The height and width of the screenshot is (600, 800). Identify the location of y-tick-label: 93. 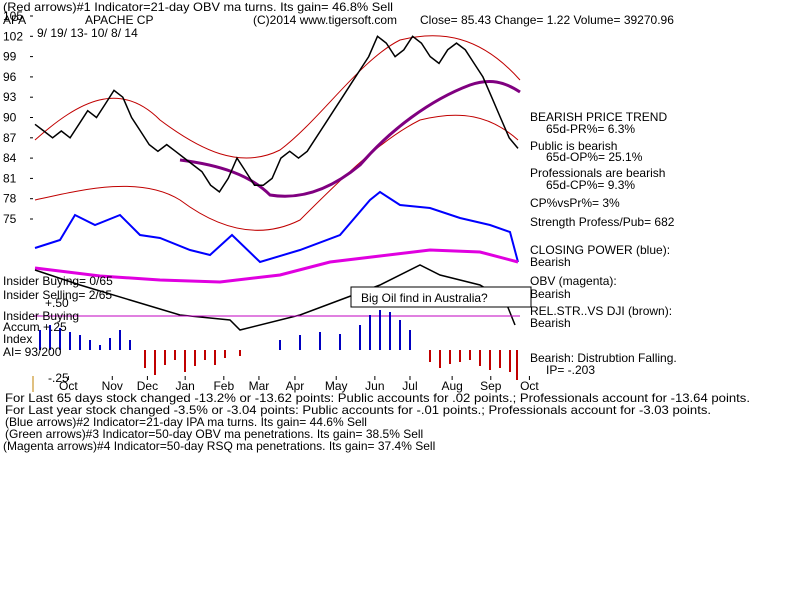
(10, 97).